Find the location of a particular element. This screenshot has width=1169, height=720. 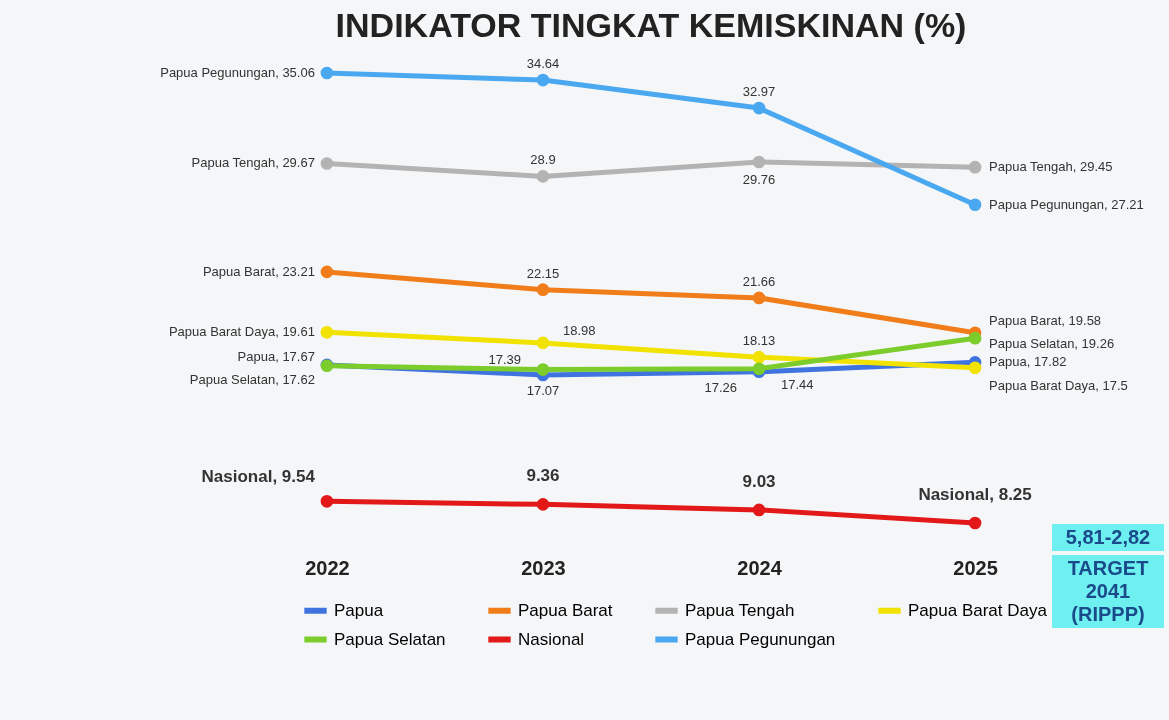

data-label: Papua Barat Daya, 17.5 is located at coordinates (1058, 385).